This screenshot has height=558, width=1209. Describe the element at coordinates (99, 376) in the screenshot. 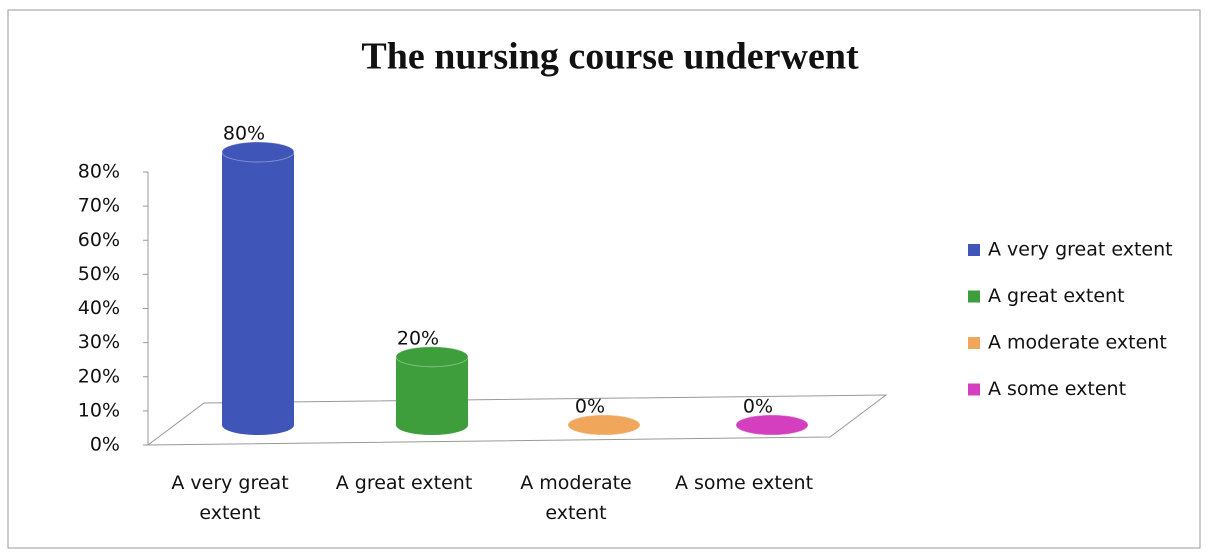

I see `y-tick-label: 20%` at that location.